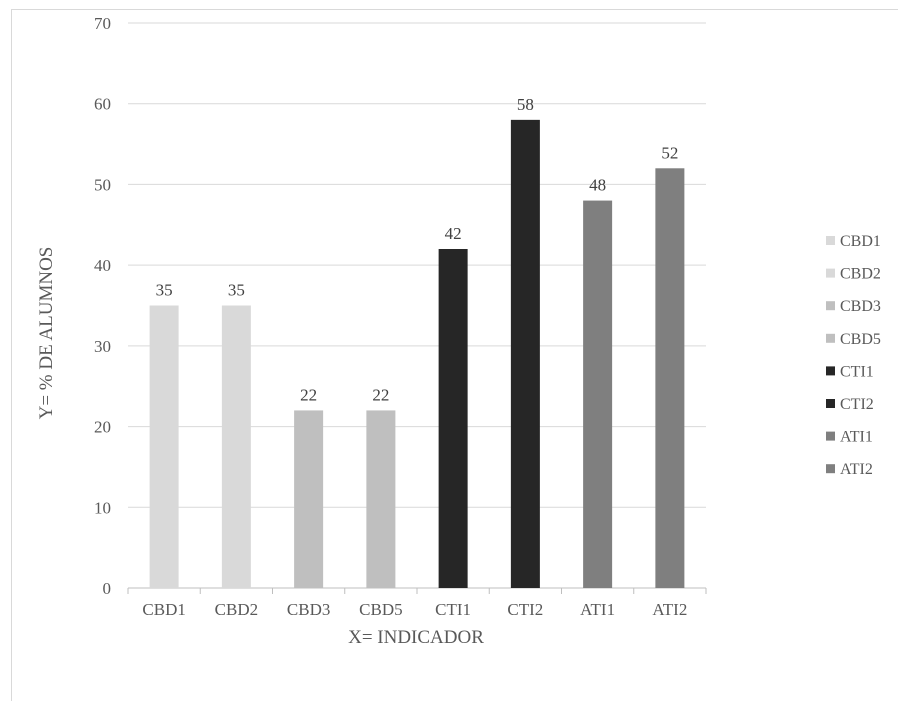  I want to click on x-tick-label: CBD1, so click(163, 609).